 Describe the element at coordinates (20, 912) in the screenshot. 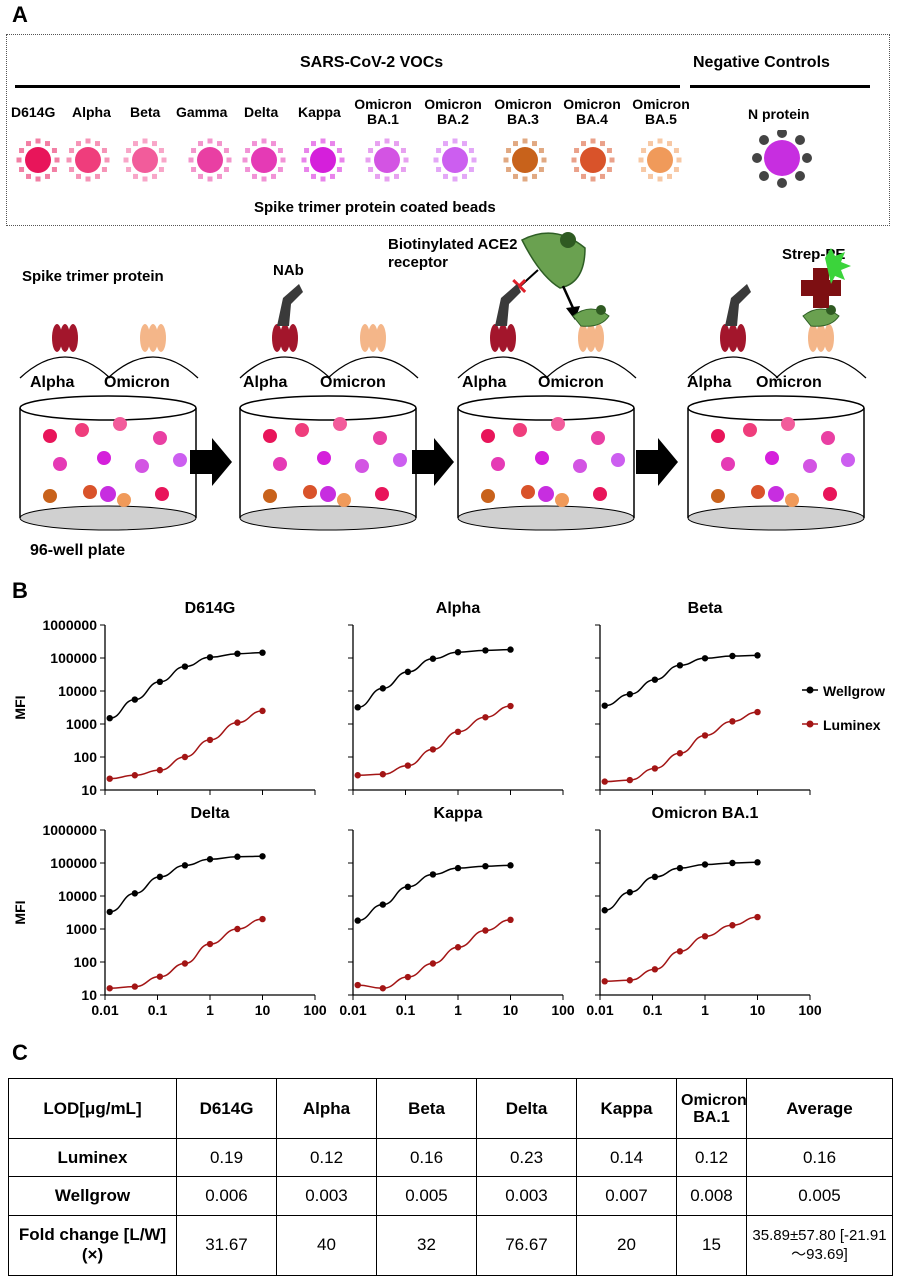

I see `y-axis-label: MFI` at that location.